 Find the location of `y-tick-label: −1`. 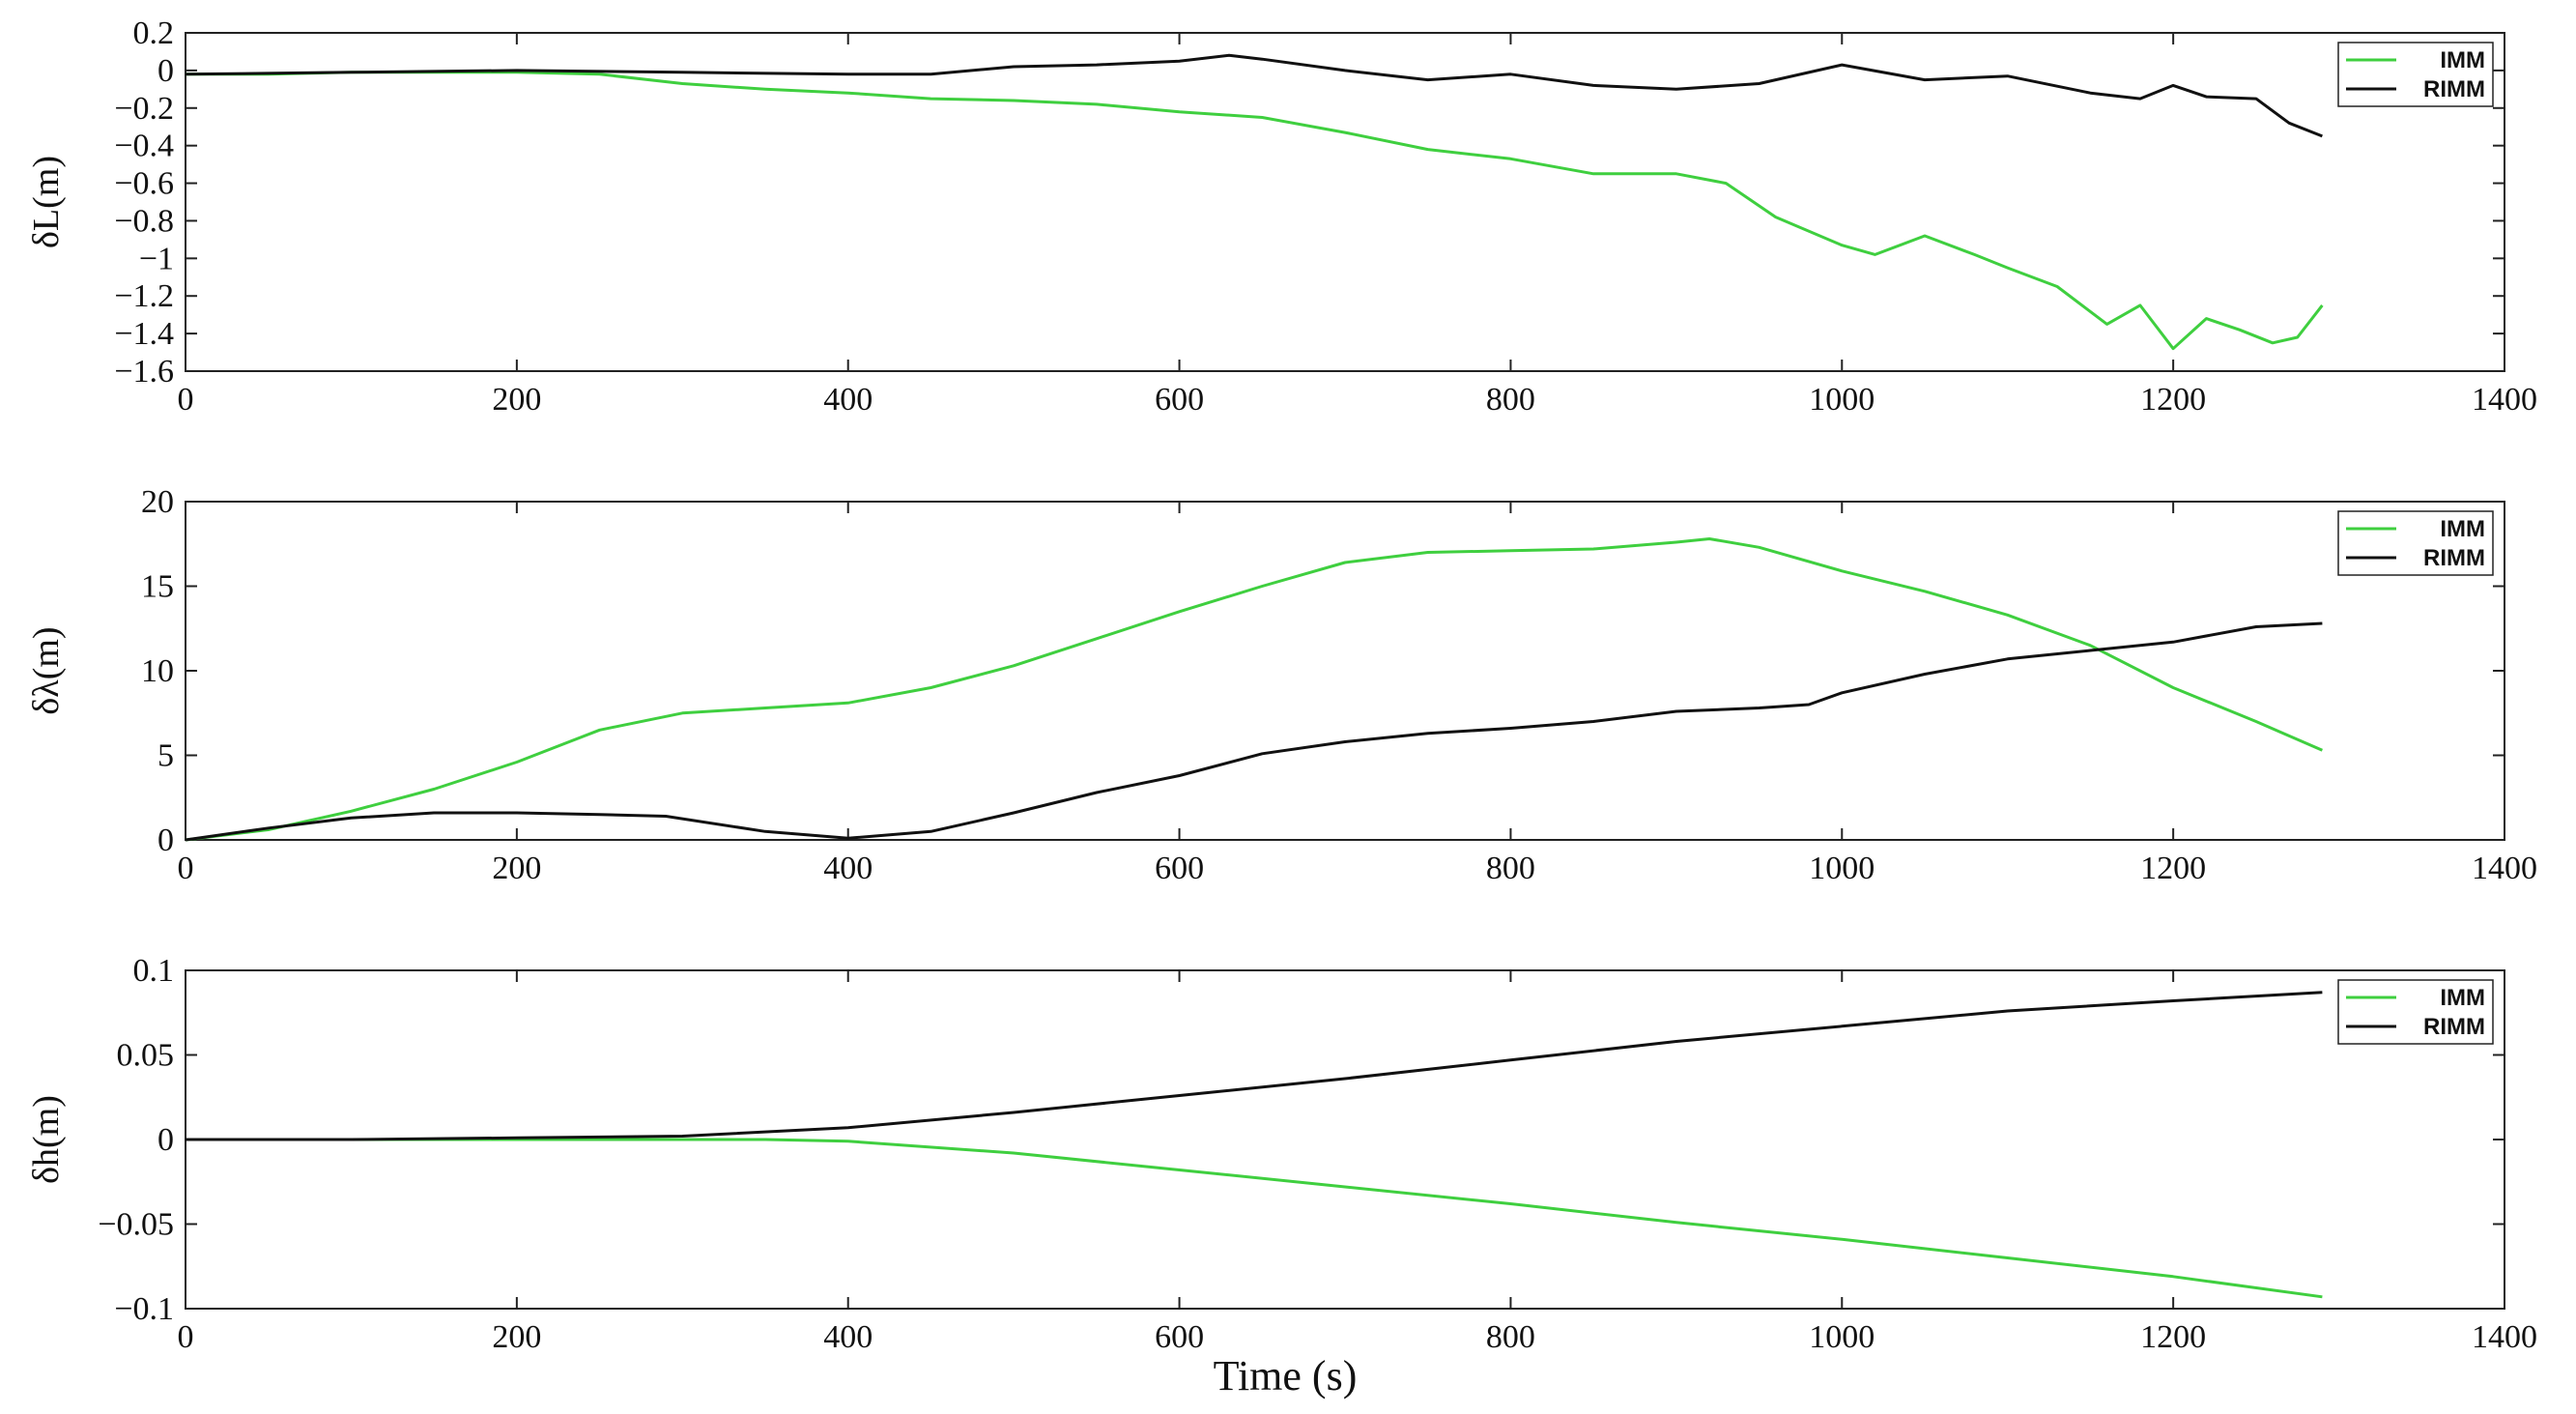

y-tick-label: −1 is located at coordinates (157, 258).